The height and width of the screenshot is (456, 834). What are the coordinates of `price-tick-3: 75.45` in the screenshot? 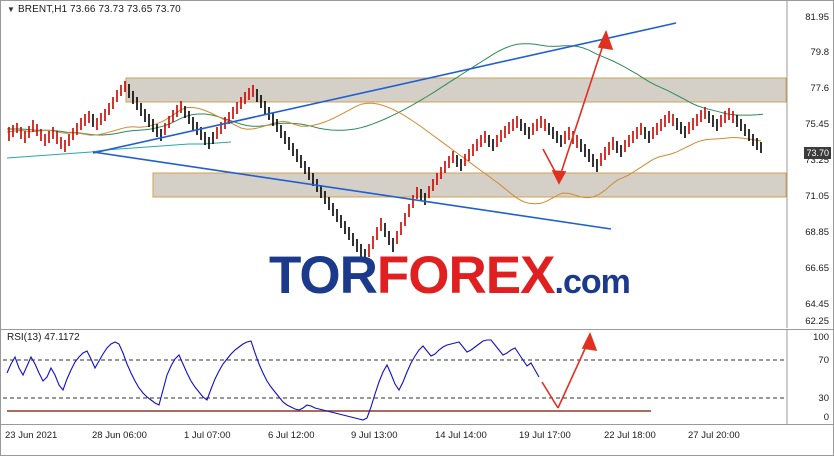 It's located at (817, 124).